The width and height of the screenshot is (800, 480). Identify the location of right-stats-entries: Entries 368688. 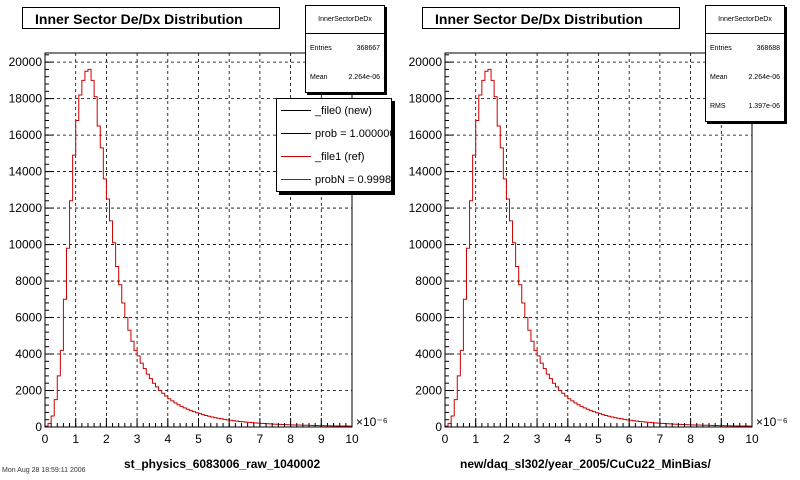
(745, 48).